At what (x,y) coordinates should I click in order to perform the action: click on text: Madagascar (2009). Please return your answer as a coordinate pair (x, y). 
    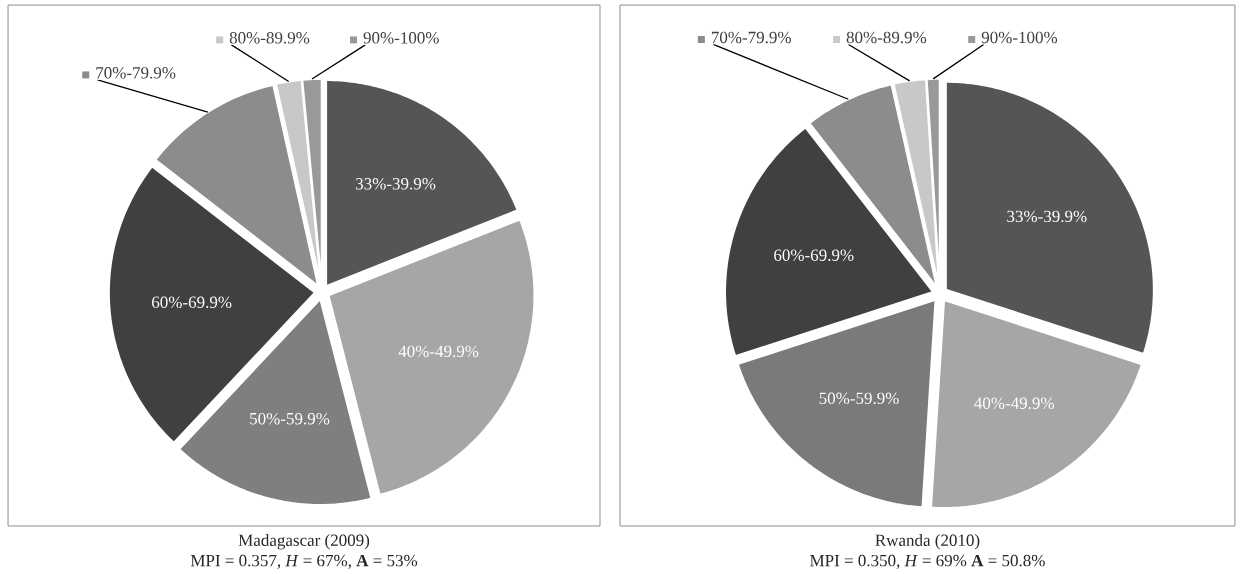
    Looking at the image, I should click on (304, 542).